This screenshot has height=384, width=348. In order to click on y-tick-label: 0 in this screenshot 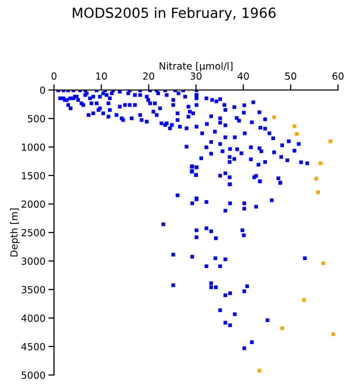, I will do `click(43, 90)`.